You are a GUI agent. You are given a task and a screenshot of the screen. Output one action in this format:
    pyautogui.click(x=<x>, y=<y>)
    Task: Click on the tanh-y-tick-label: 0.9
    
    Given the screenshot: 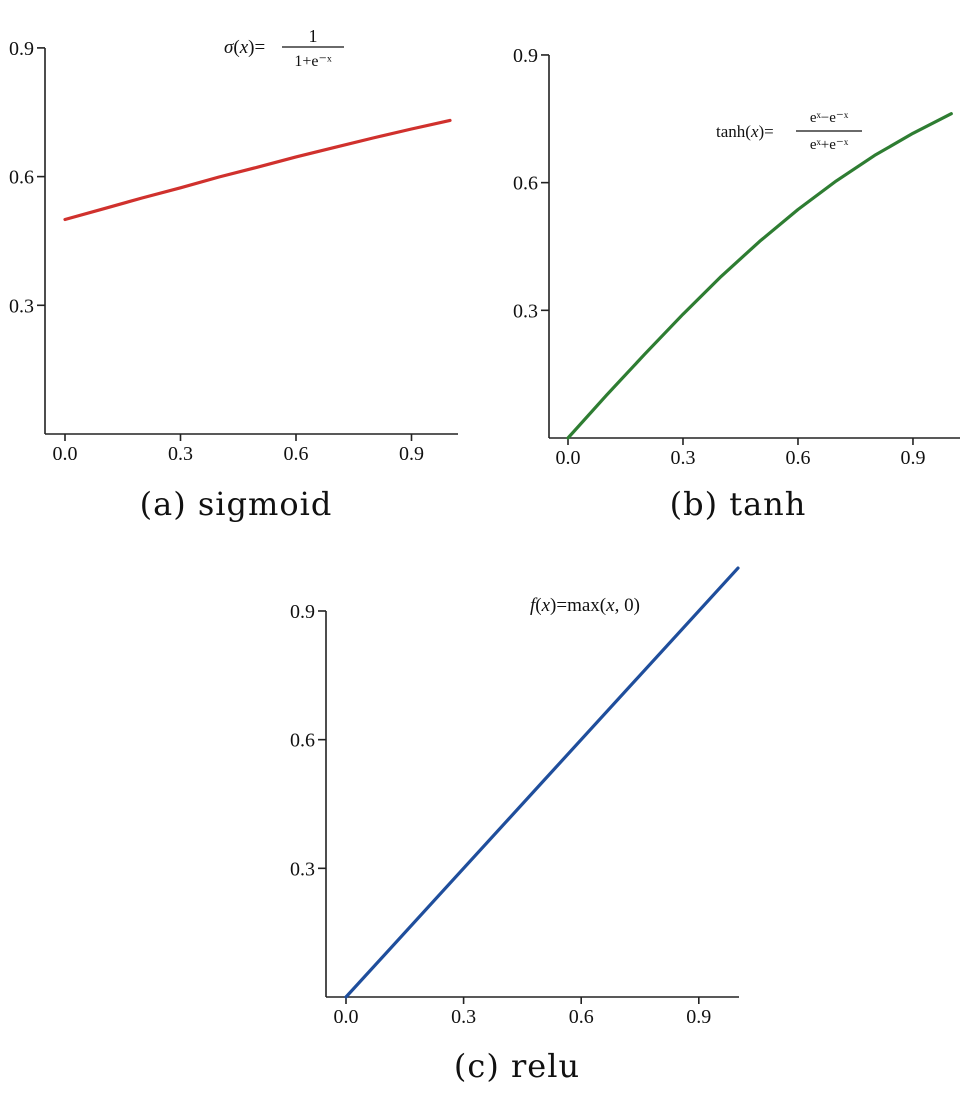 What is the action you would take?
    pyautogui.click(x=525, y=56)
    